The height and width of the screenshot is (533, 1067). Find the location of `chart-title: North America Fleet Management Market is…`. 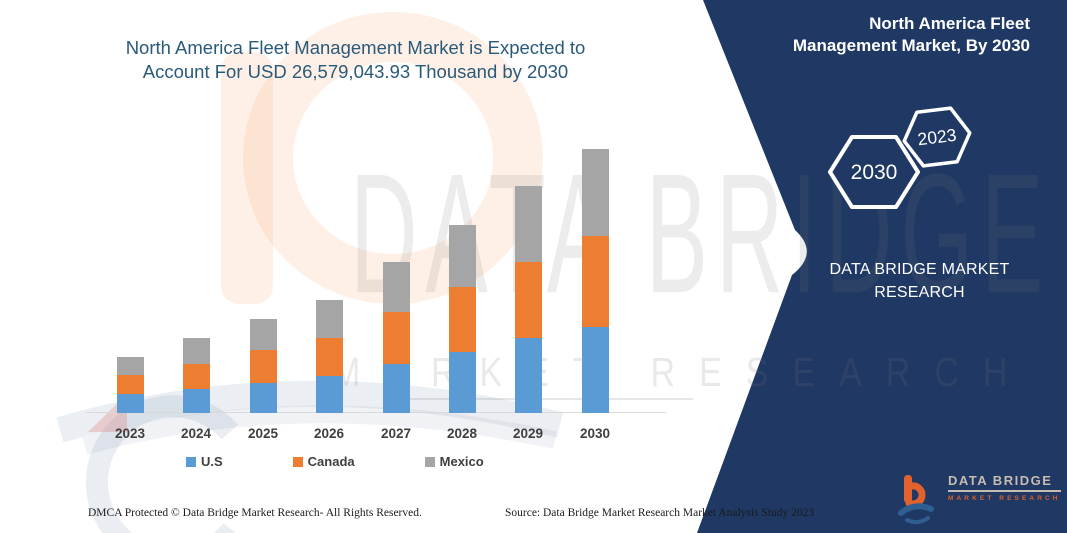

chart-title: North America Fleet Management Market is… is located at coordinates (355, 60).